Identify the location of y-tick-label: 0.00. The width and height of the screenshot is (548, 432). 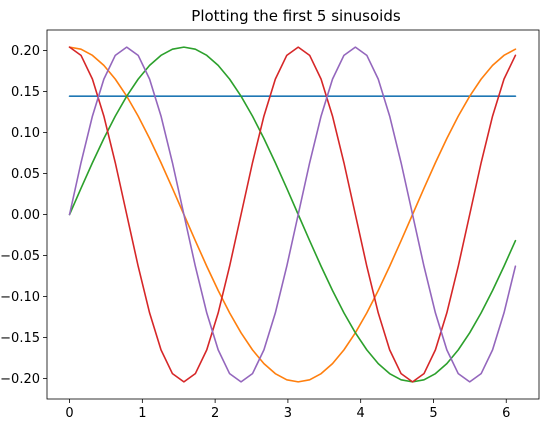
(25, 215).